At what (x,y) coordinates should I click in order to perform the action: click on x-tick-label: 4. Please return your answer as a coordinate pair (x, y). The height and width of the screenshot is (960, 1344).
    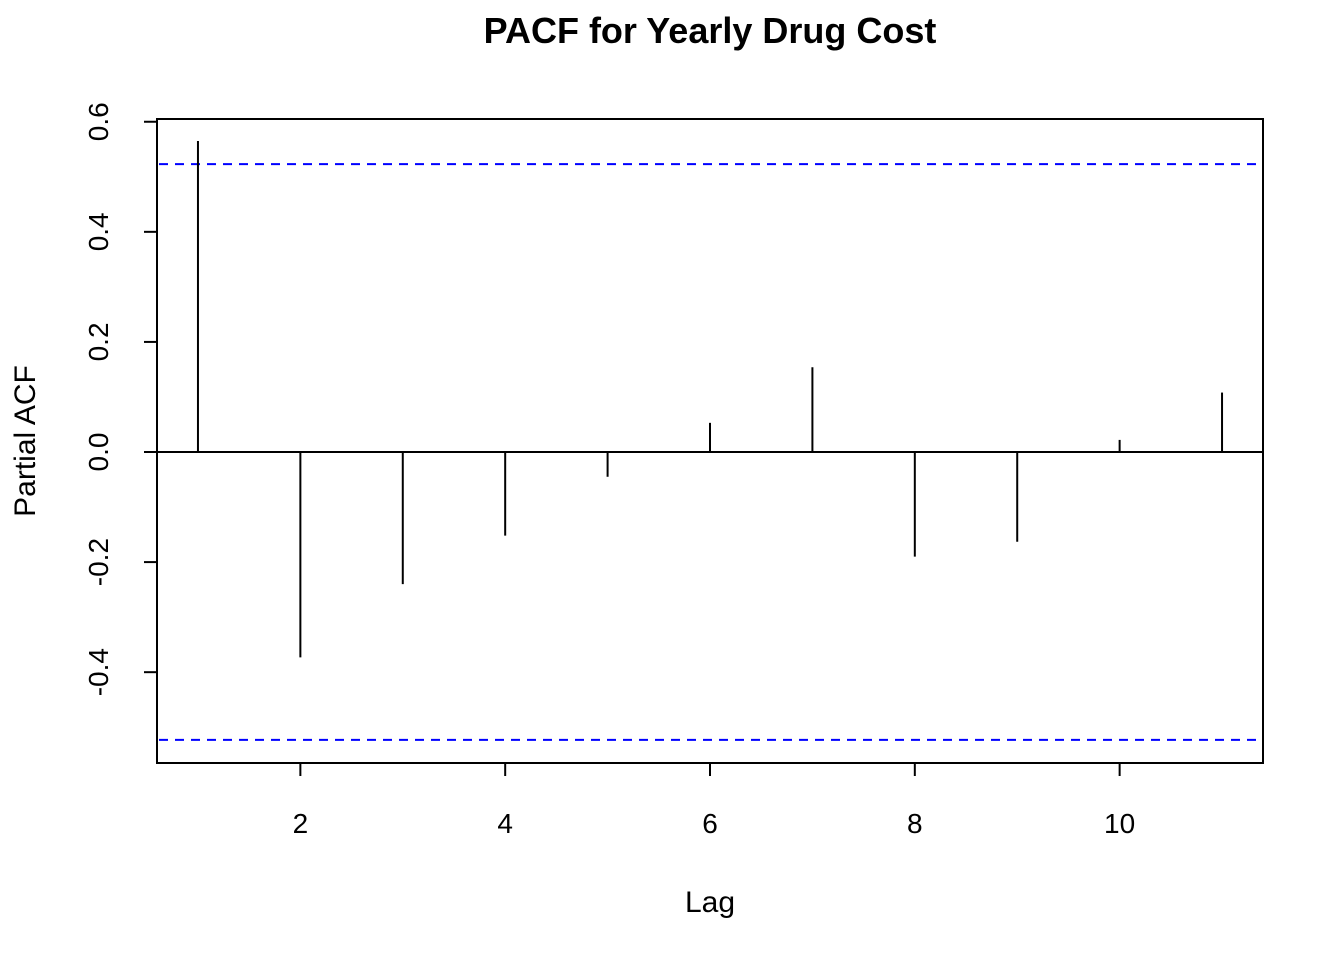
    Looking at the image, I should click on (505, 823).